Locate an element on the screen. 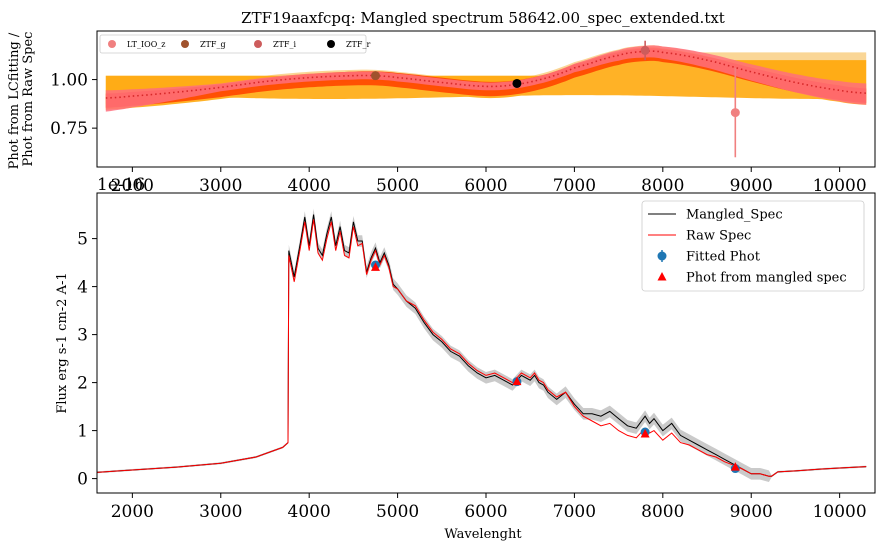 The height and width of the screenshot is (550, 880). legend-triangle is located at coordinates (662, 276).